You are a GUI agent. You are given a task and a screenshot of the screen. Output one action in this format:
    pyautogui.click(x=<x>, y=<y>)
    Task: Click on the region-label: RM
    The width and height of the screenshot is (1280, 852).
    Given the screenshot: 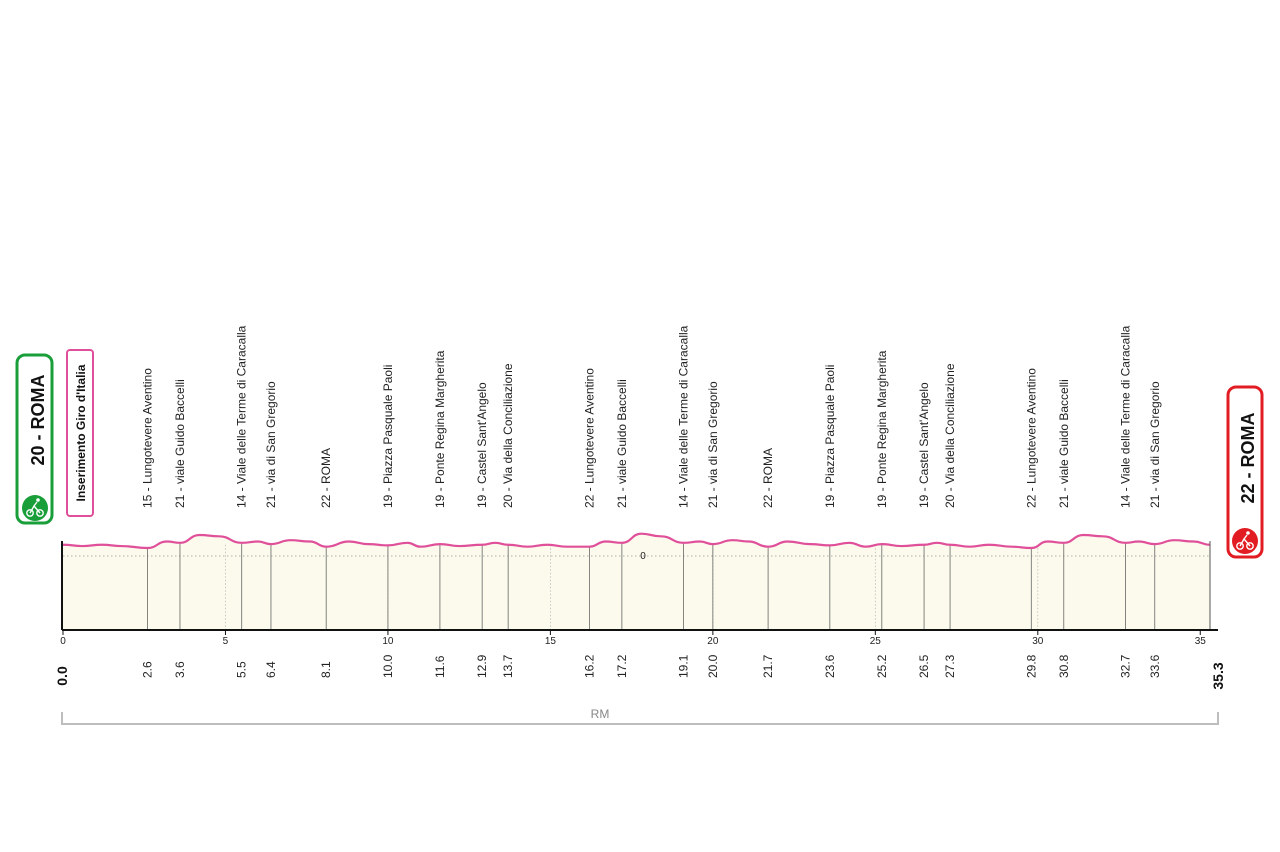 What is the action you would take?
    pyautogui.click(x=600, y=714)
    